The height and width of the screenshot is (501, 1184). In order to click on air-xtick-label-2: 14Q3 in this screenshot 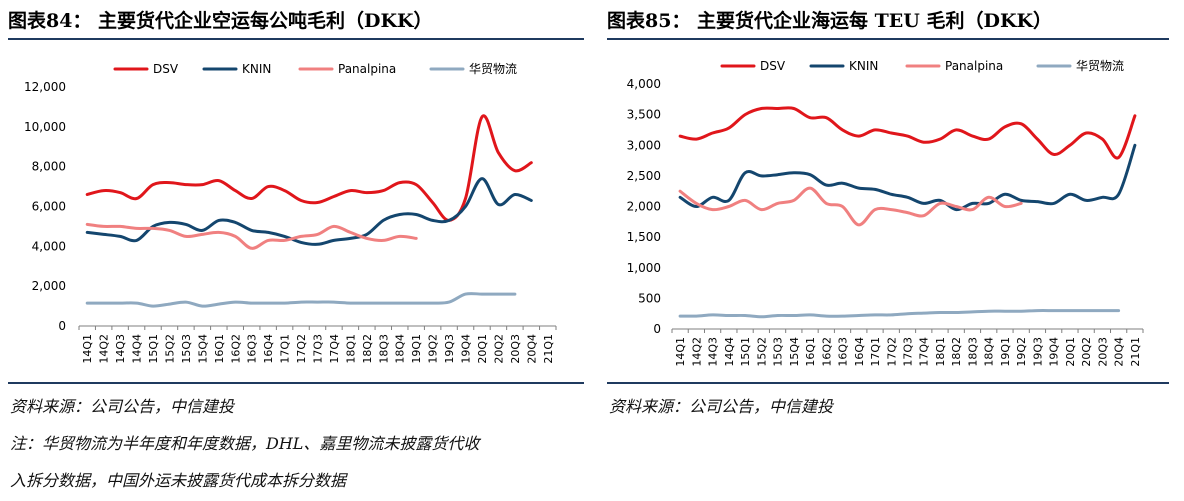, I will do `click(120, 349)`.